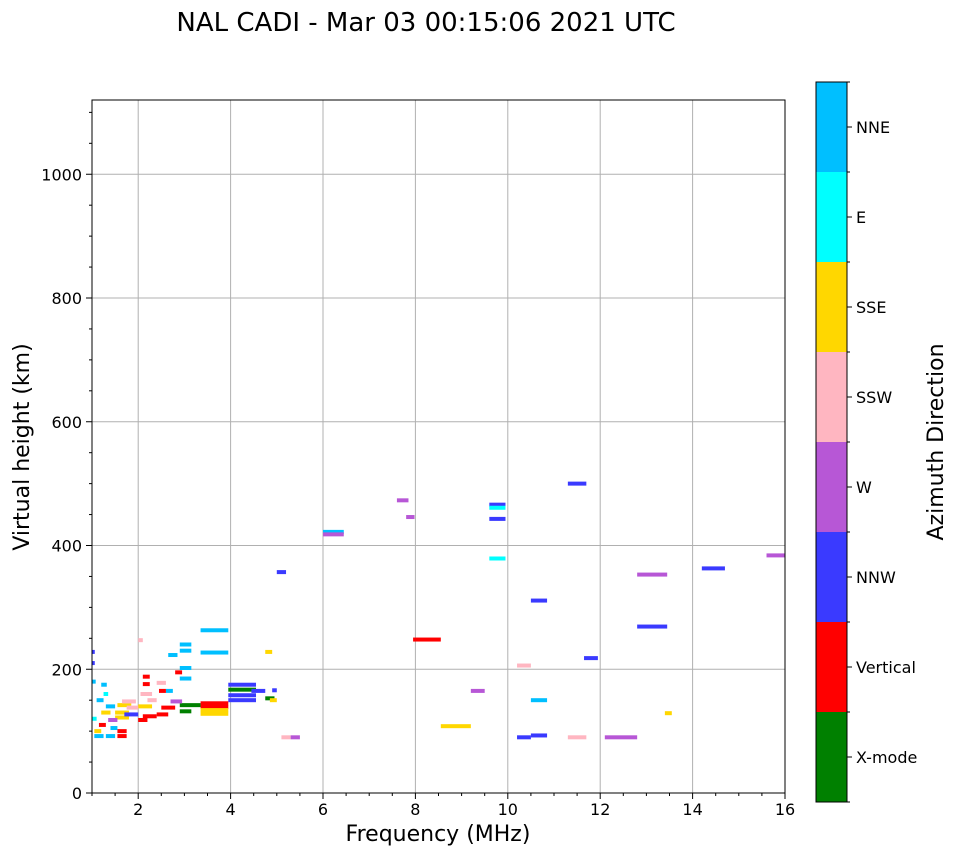 Image resolution: width=958 pixels, height=857 pixels. I want to click on x-axis-ticks: 2 4 6 8 10 12 14 16, so click(443, 806).